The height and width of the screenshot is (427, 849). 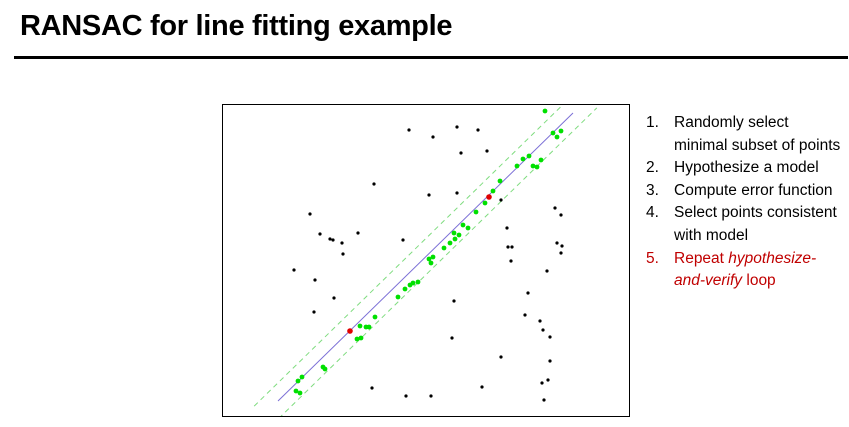 I want to click on step-text: Randomly select minimal subset of points, so click(x=757, y=134).